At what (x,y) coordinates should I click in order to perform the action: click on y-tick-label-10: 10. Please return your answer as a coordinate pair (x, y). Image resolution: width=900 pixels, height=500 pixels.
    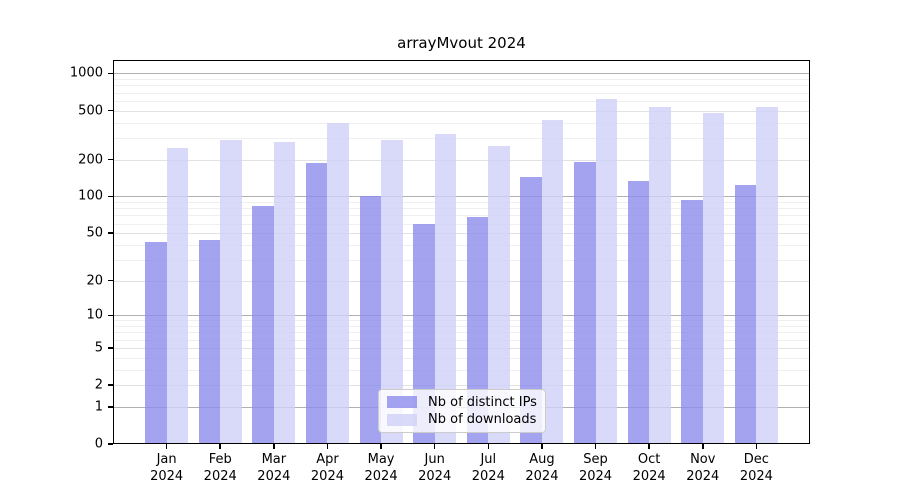
    Looking at the image, I should click on (94, 315).